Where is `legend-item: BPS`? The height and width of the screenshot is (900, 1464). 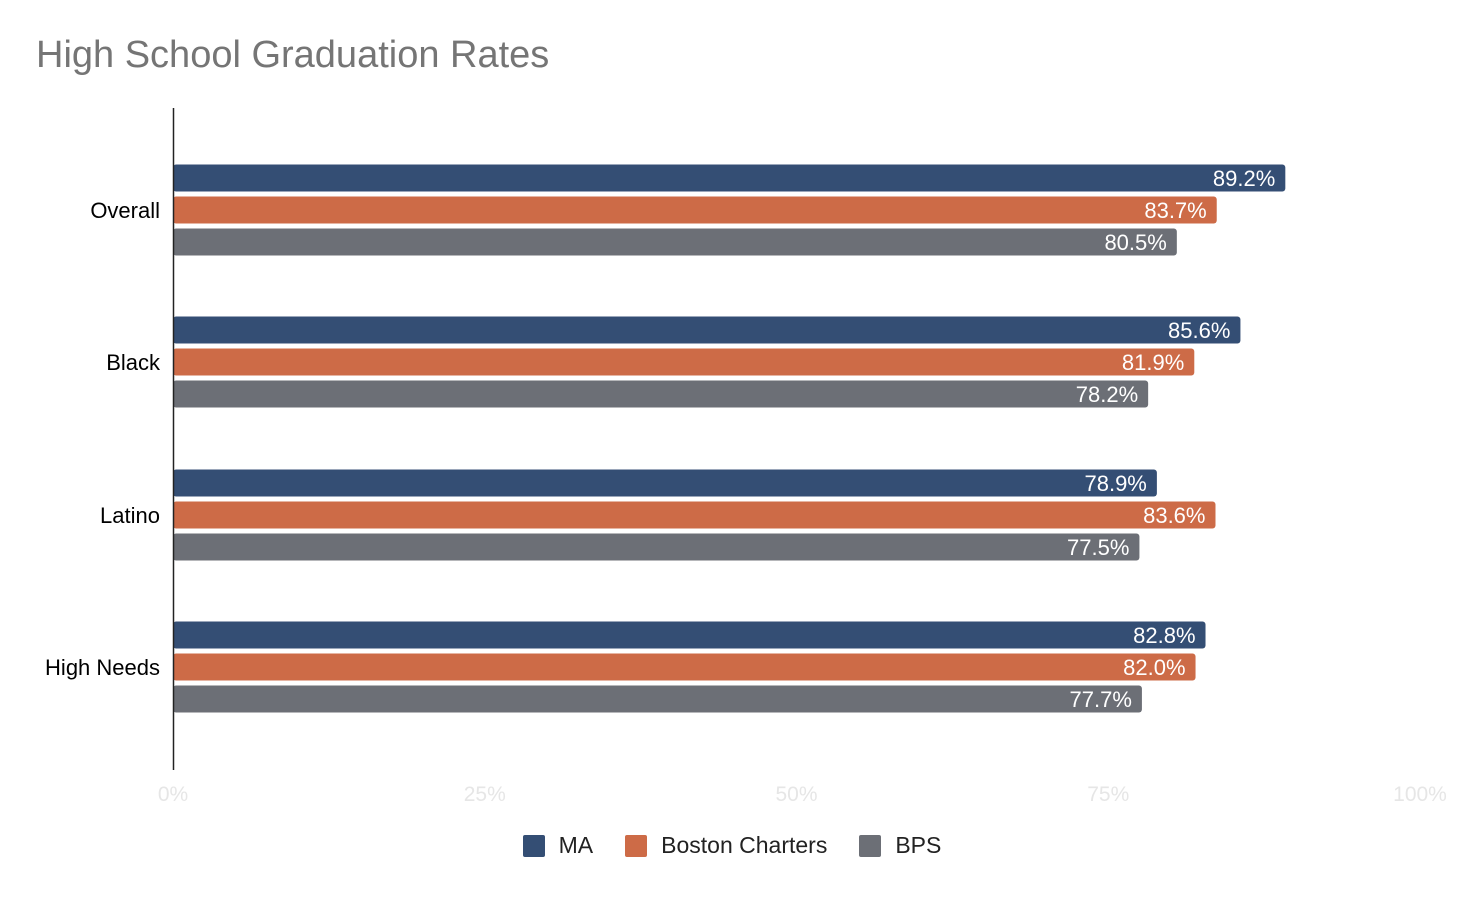
legend-item: BPS is located at coordinates (900, 845).